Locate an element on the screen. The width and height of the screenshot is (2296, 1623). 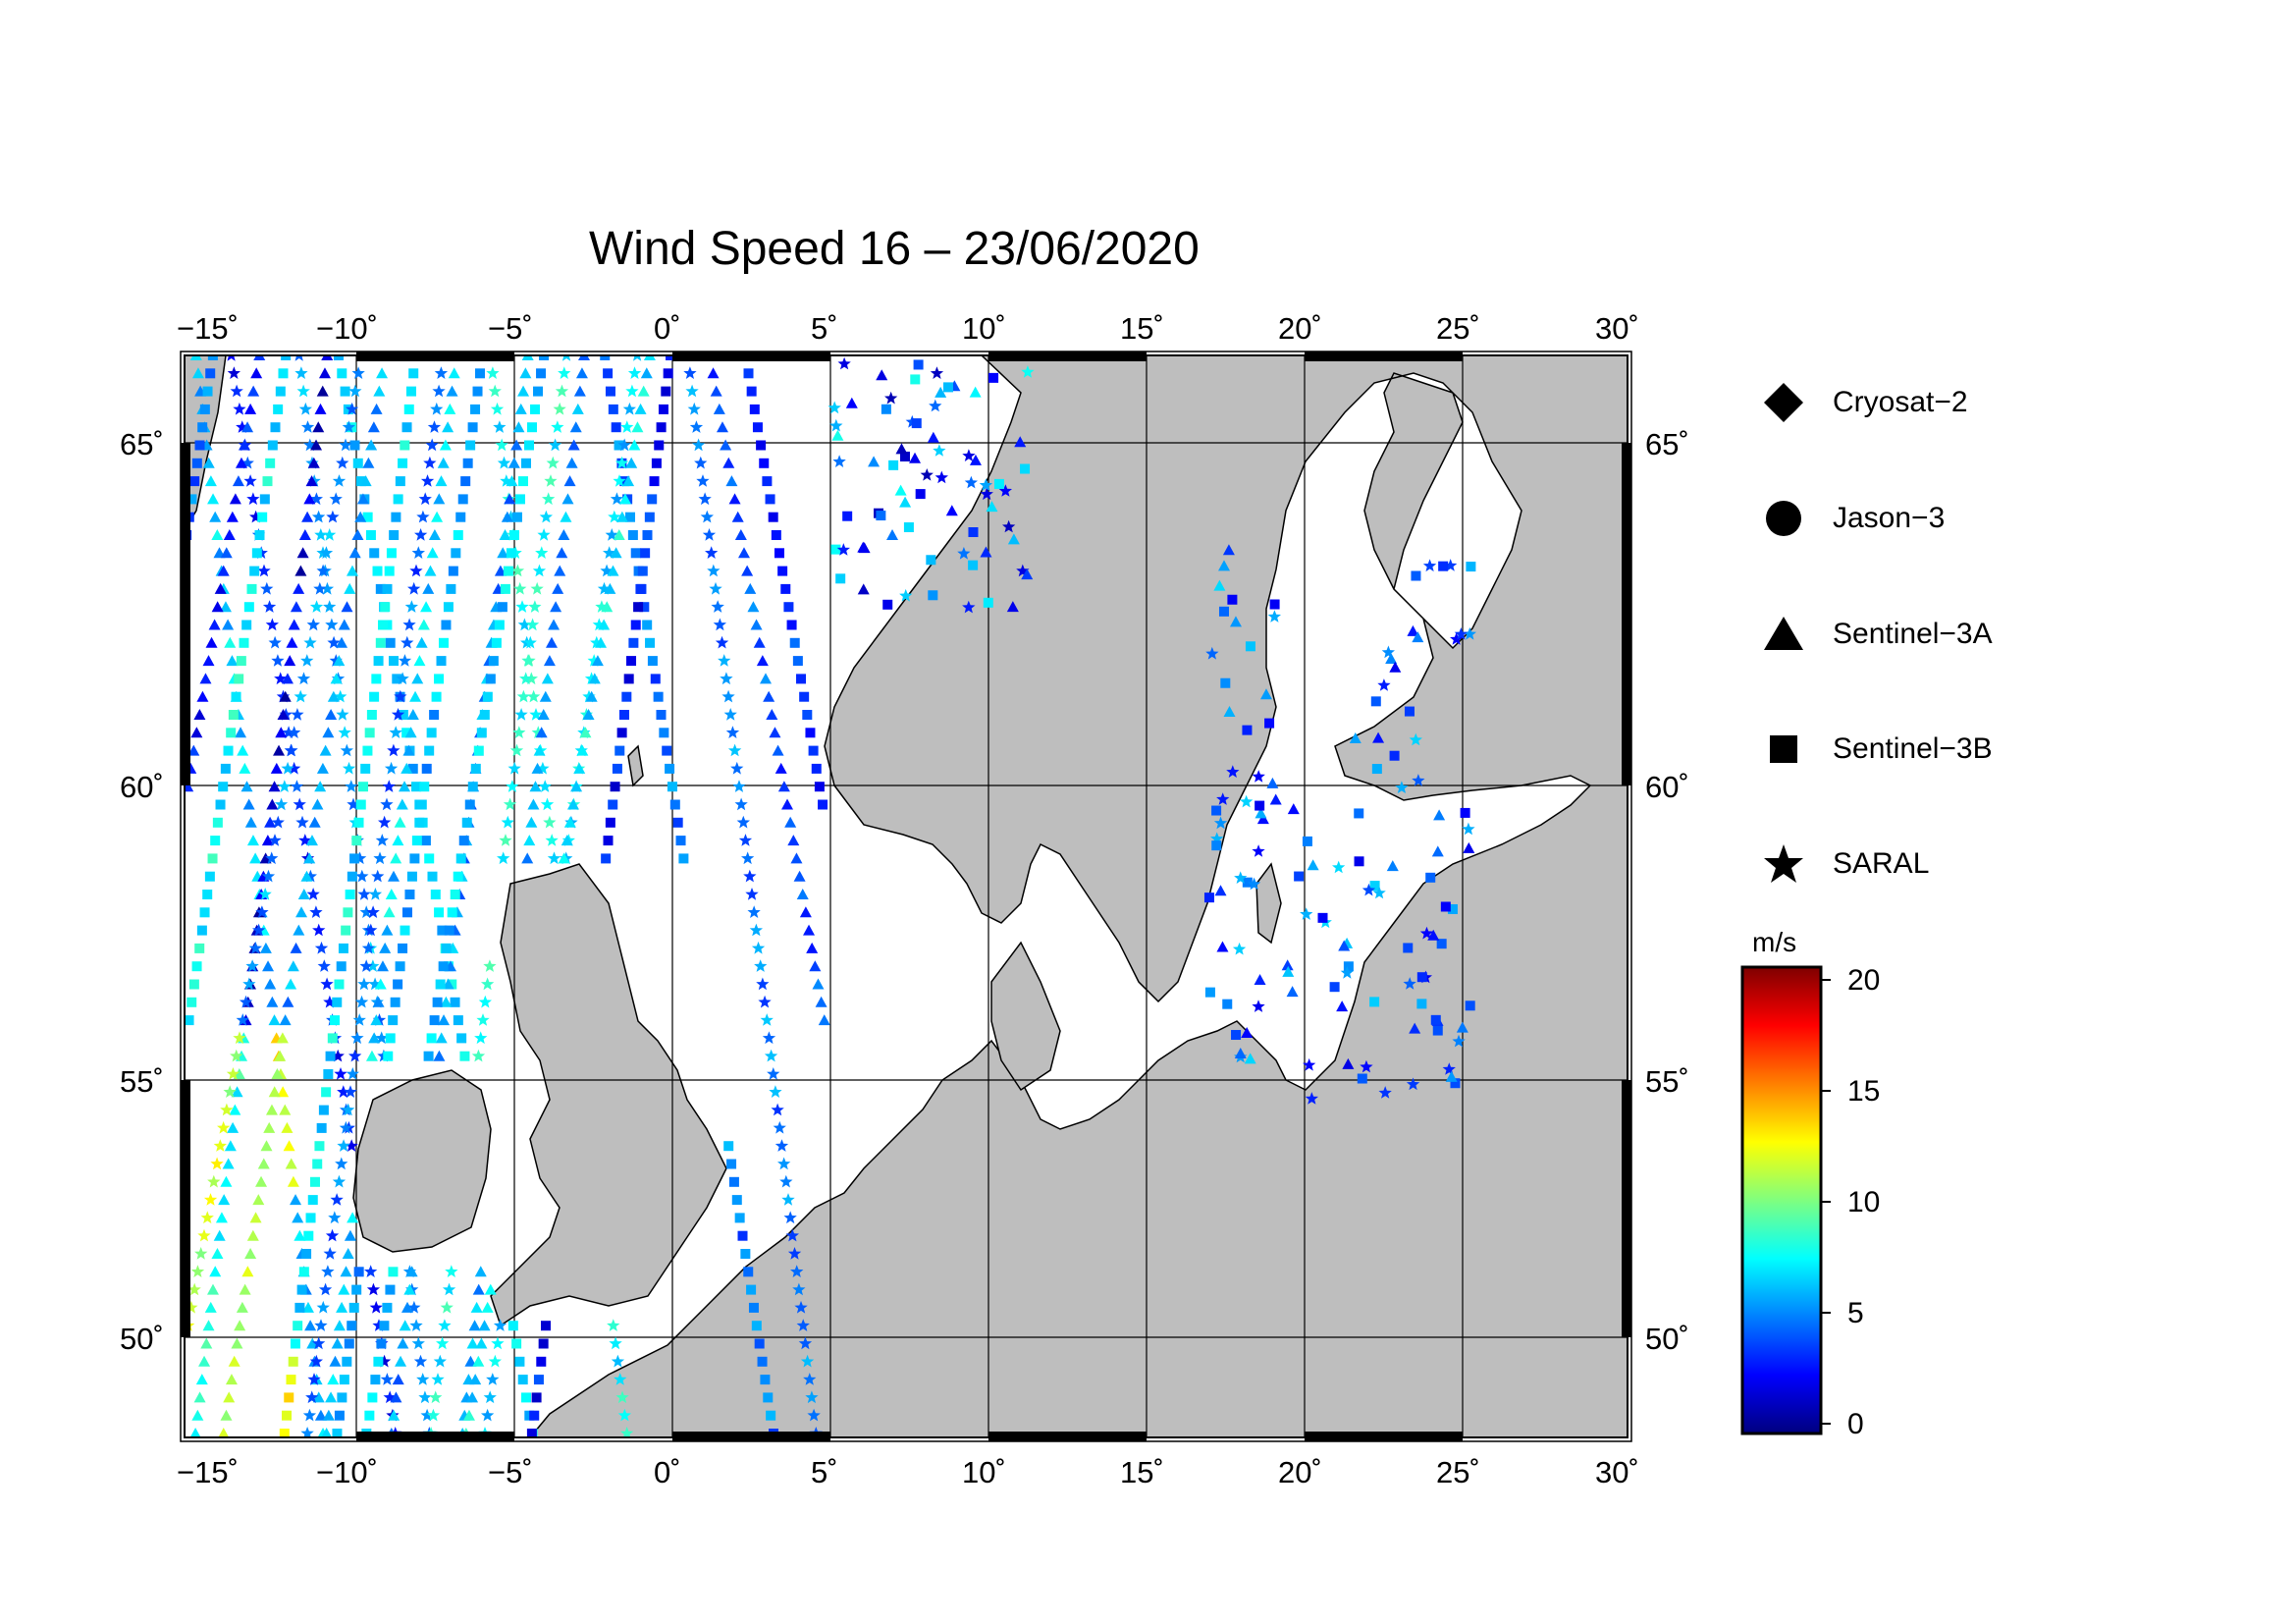
lon-tick-label: −5˚ is located at coordinates (510, 1472).